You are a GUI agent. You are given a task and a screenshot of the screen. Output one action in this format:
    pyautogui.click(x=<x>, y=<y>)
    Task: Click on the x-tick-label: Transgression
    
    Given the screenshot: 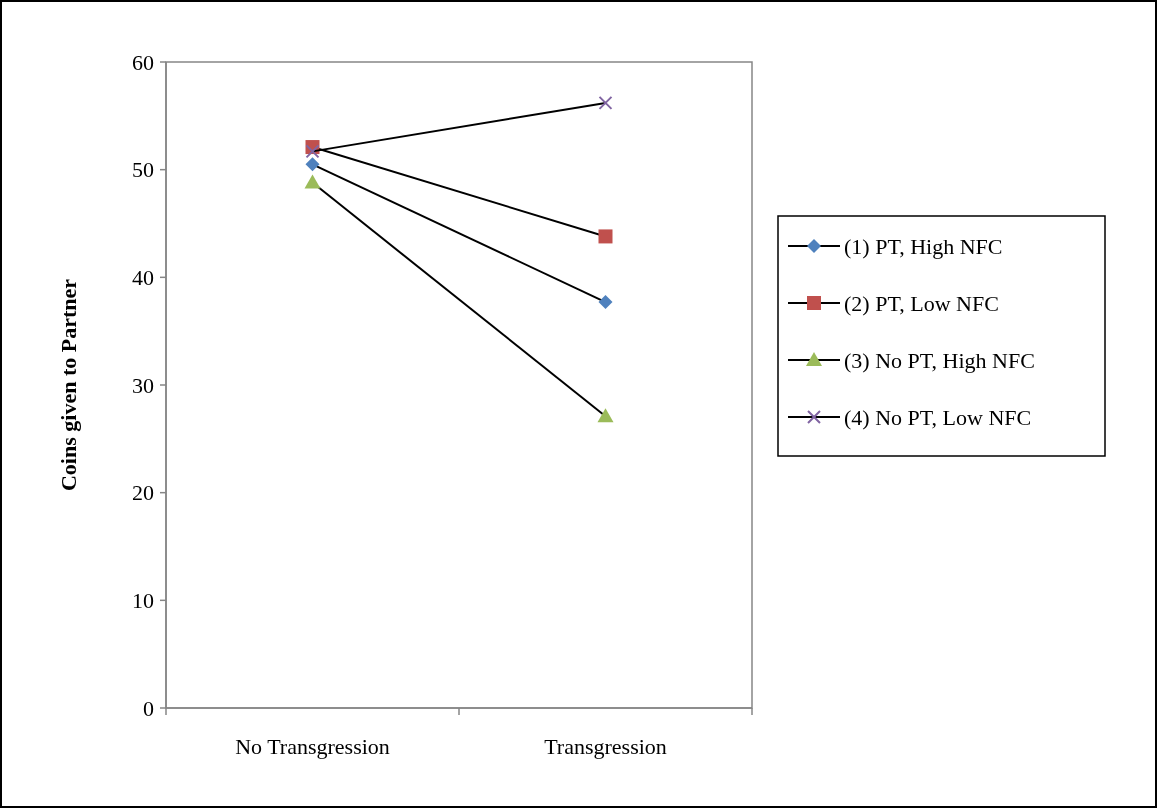 What is the action you would take?
    pyautogui.click(x=605, y=746)
    